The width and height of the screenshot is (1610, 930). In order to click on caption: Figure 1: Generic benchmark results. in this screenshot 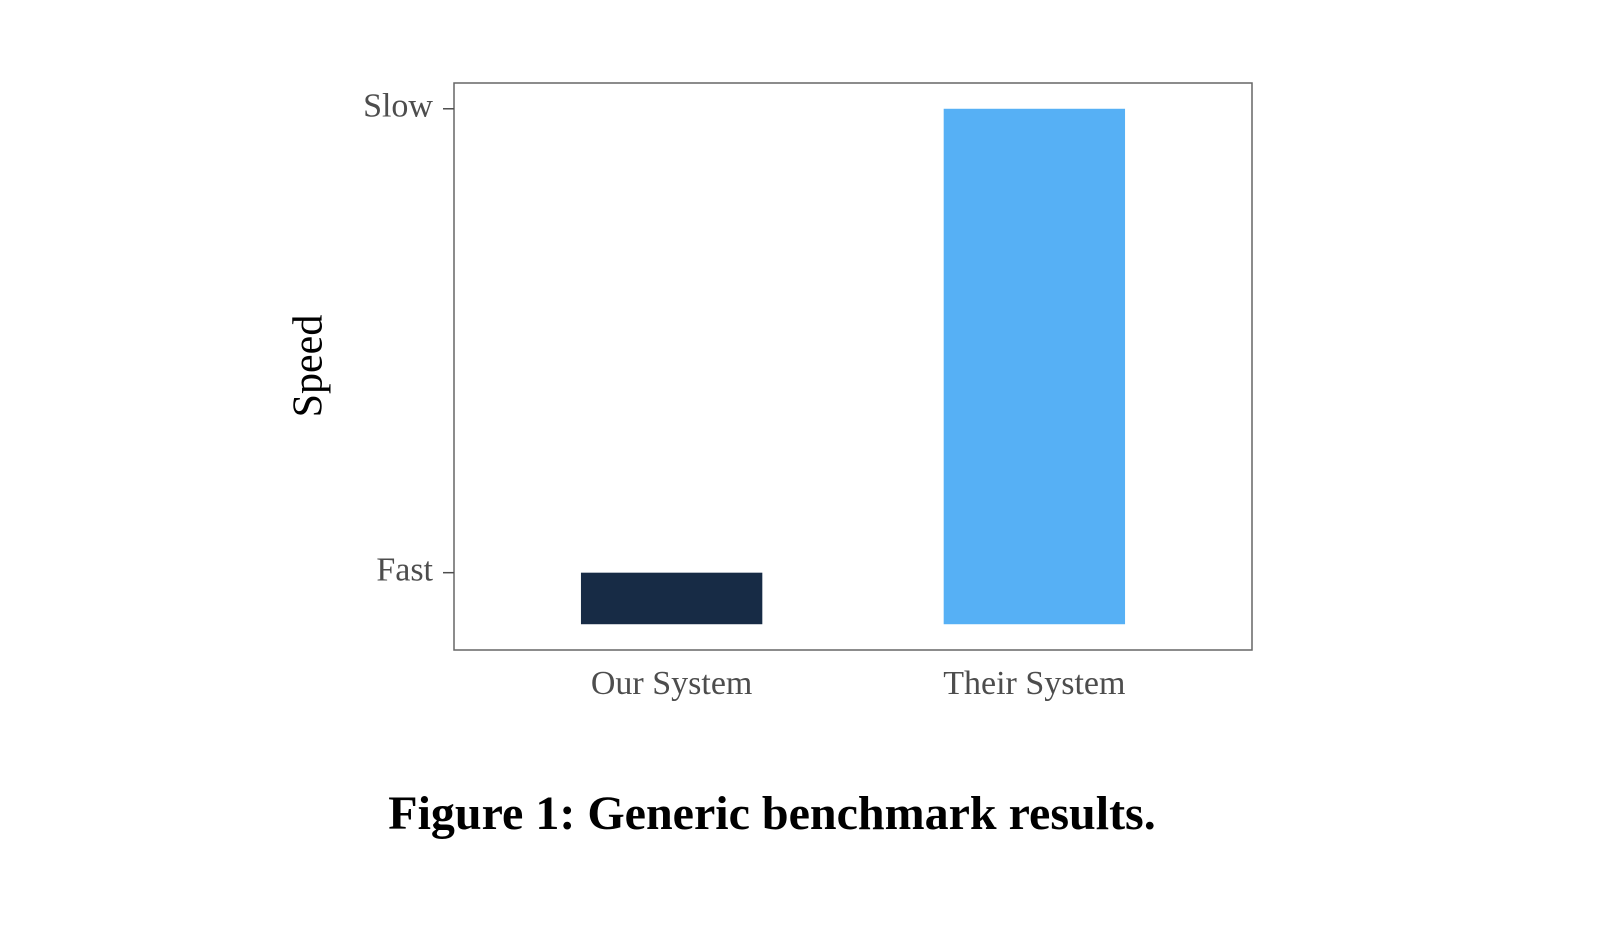, I will do `click(771, 813)`.